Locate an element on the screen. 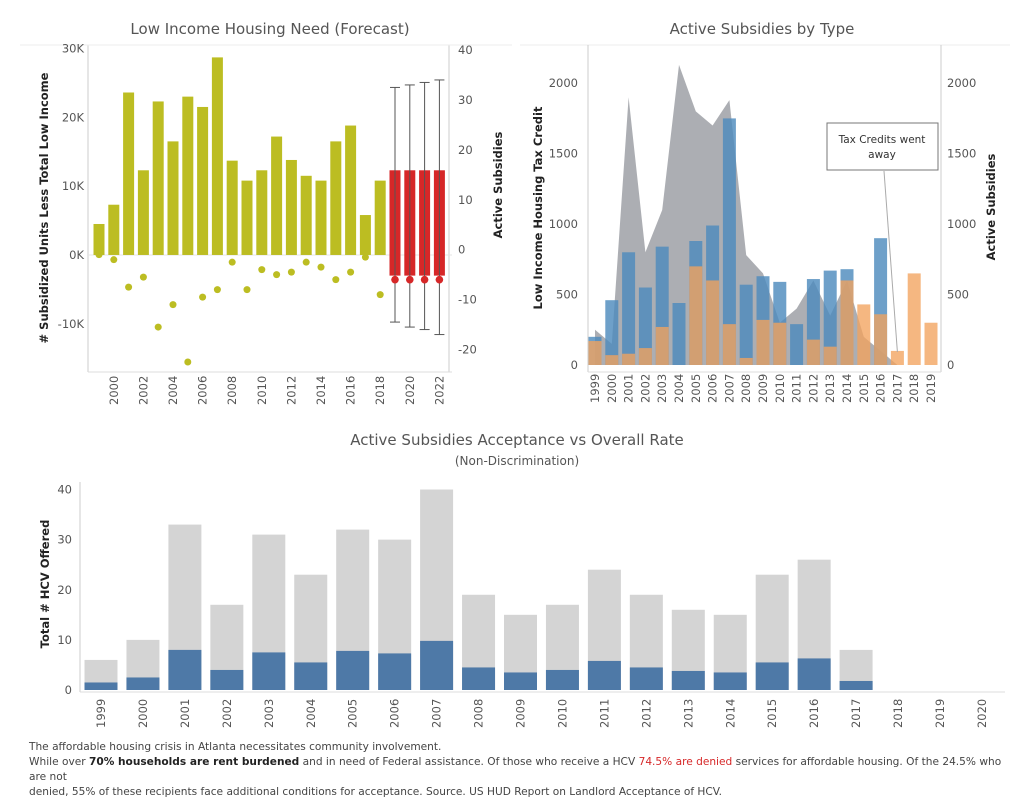  chart3-ytick-label: 10 is located at coordinates (64, 640).